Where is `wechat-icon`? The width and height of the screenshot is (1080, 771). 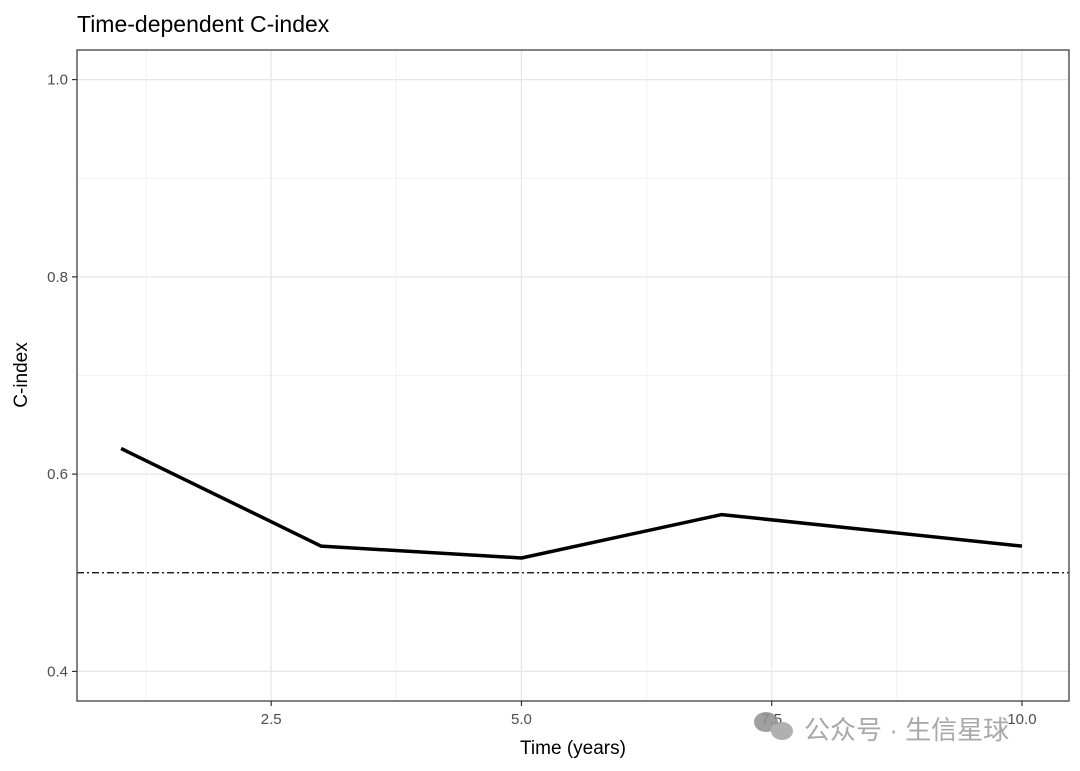 wechat-icon is located at coordinates (773, 726).